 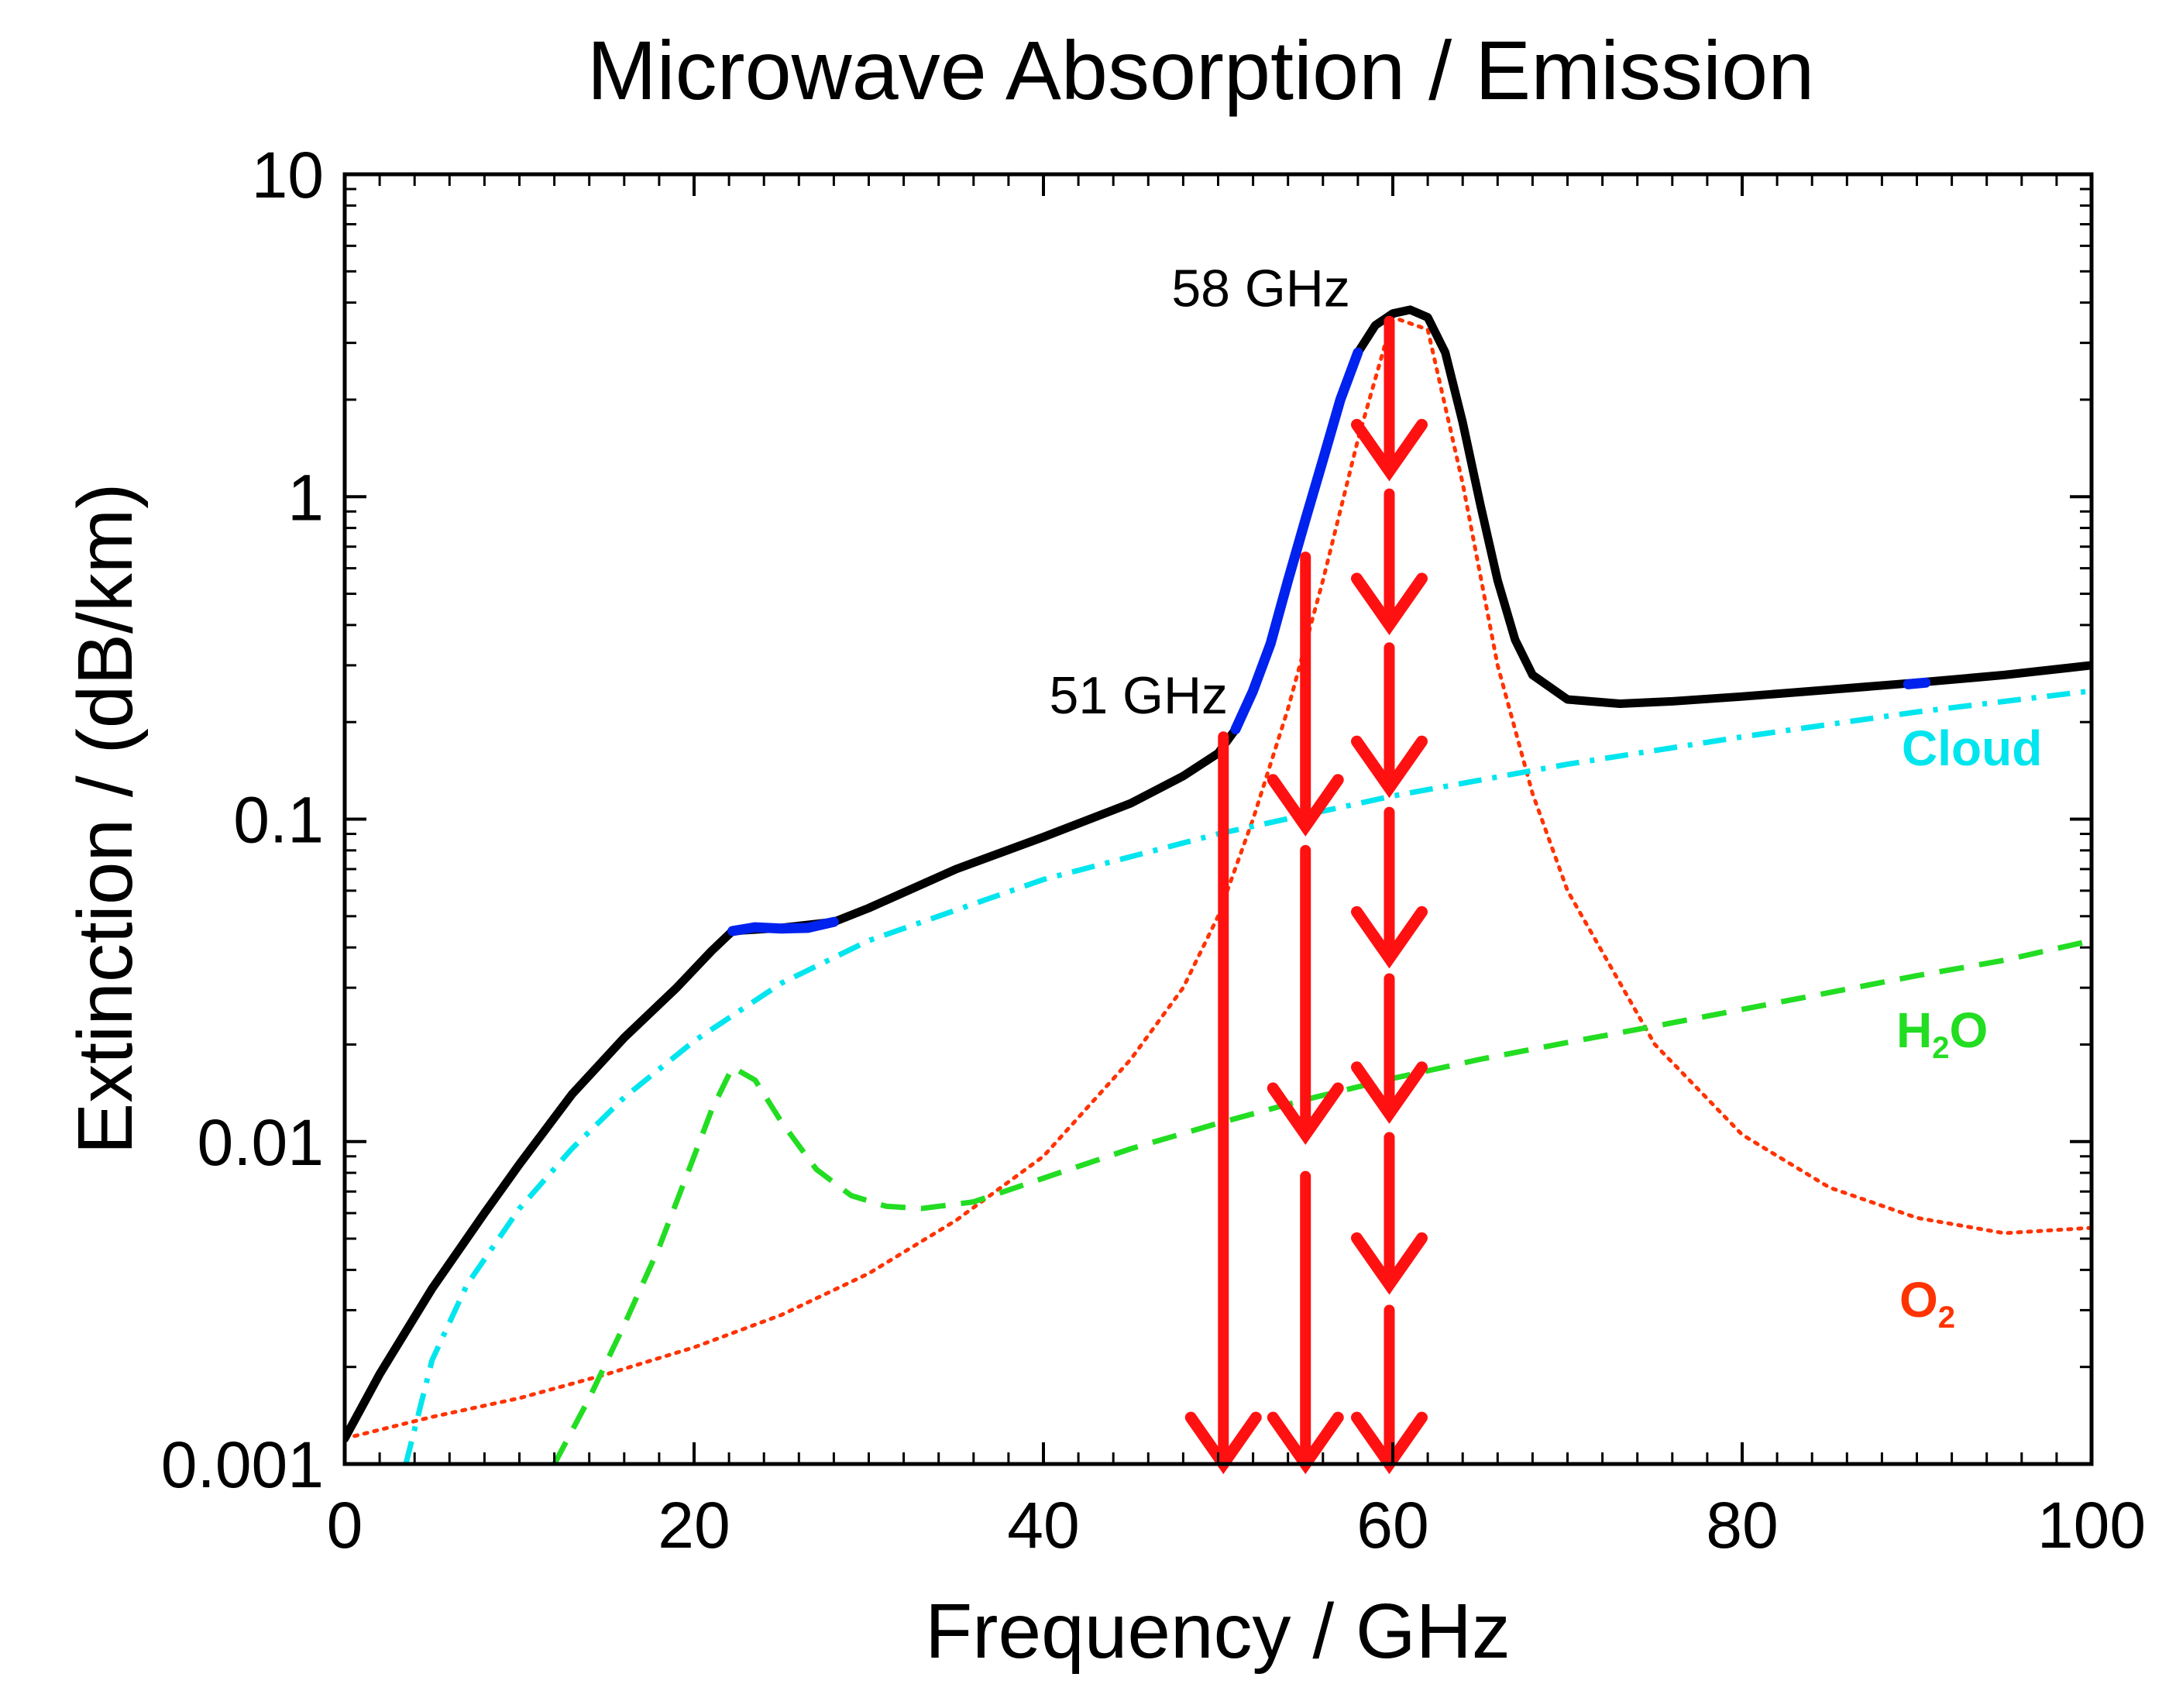 What do you see at coordinates (262, 1142) in the screenshot?
I see `y-tick-label: 0.01` at bounding box center [262, 1142].